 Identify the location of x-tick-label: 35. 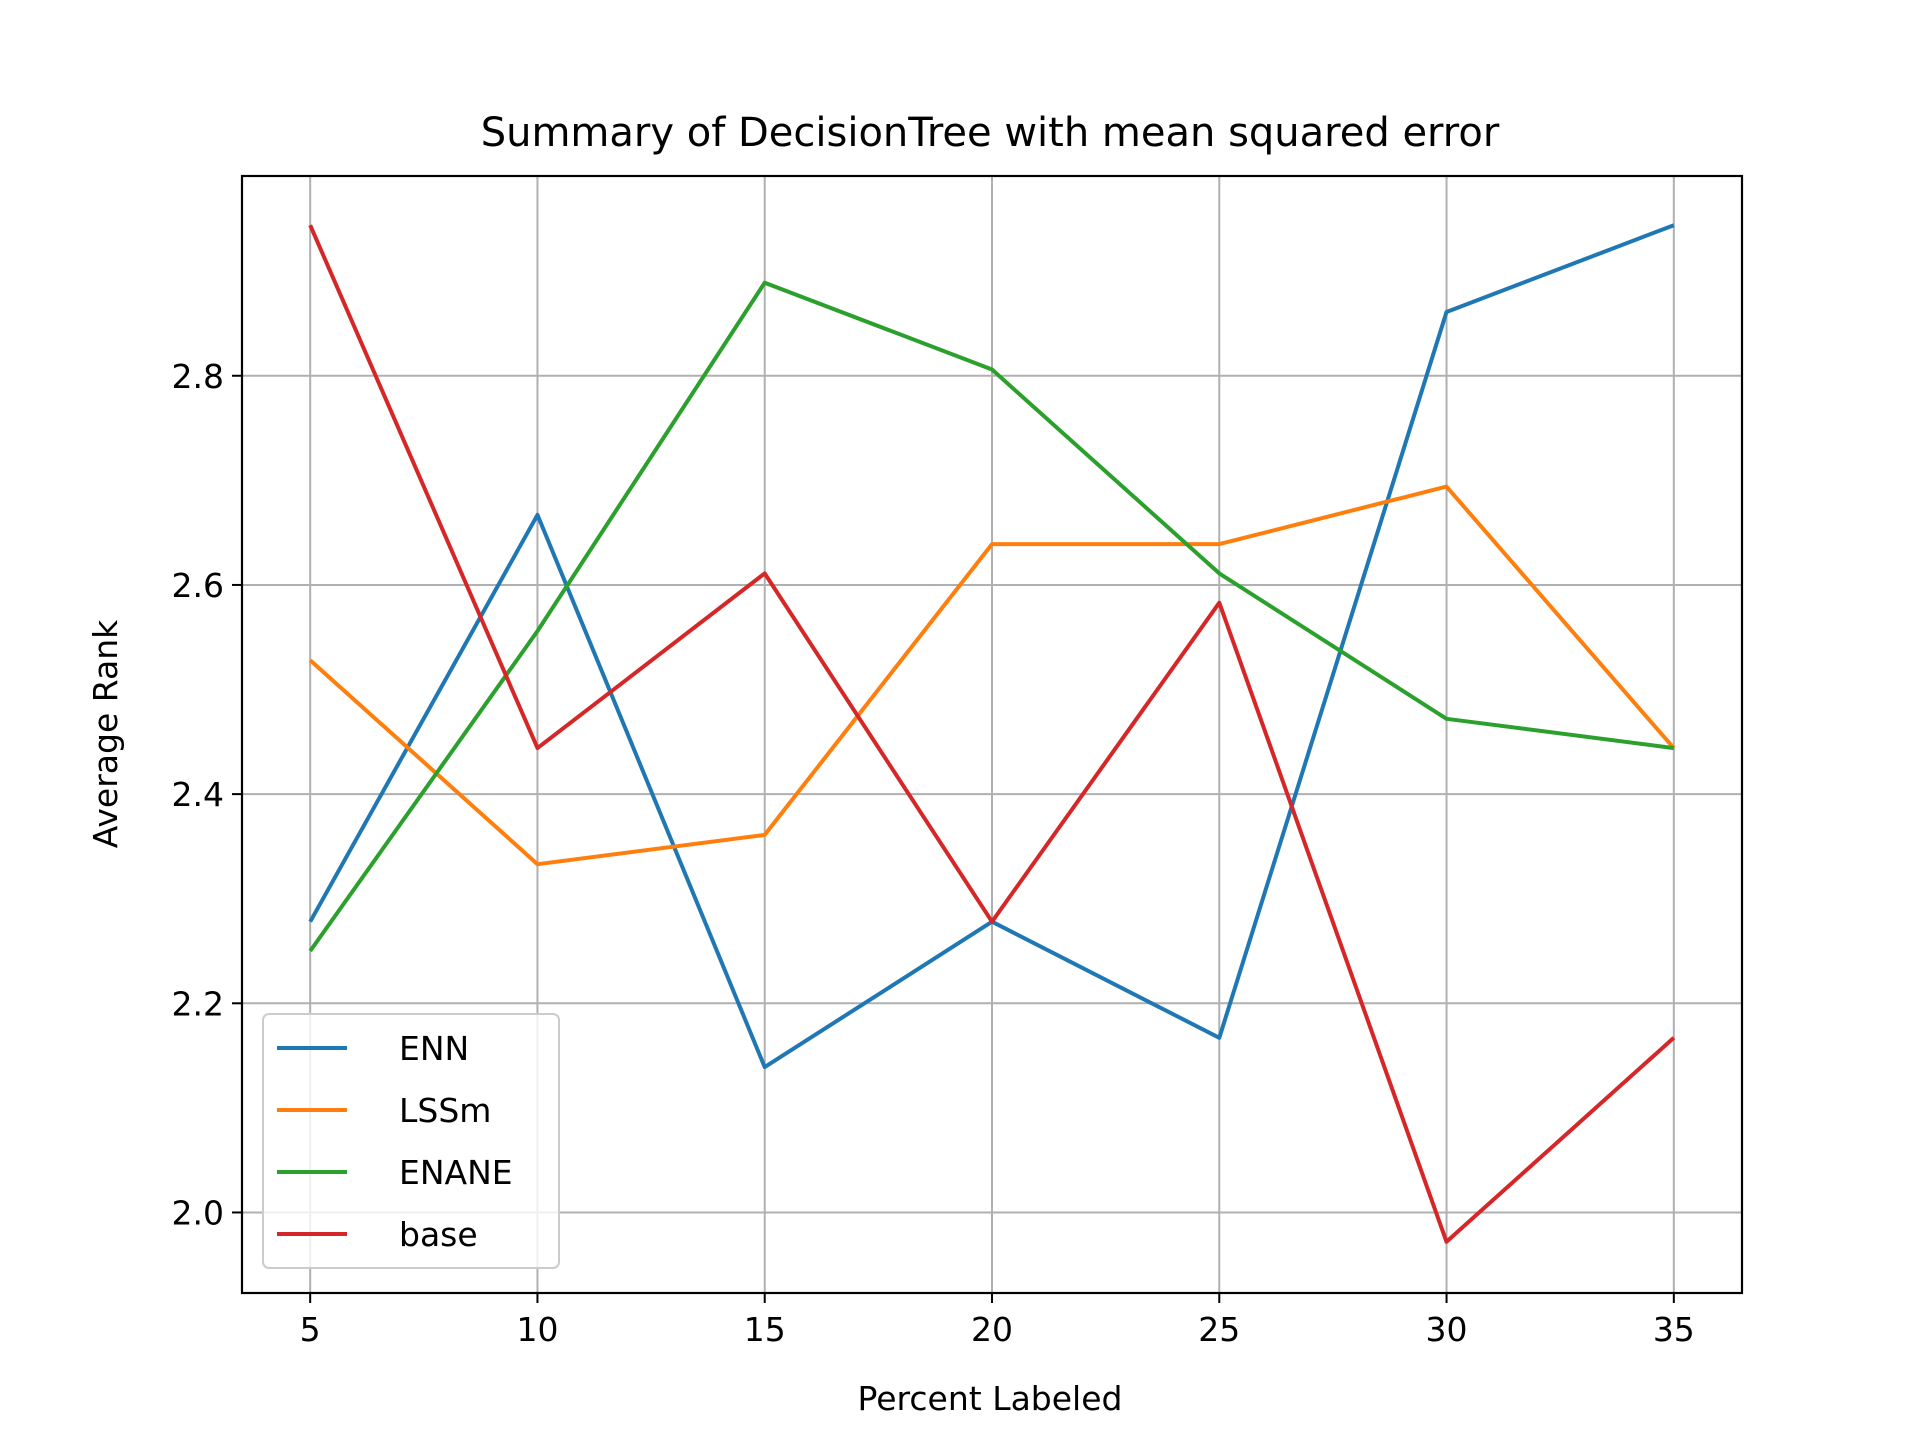
(1674, 1329).